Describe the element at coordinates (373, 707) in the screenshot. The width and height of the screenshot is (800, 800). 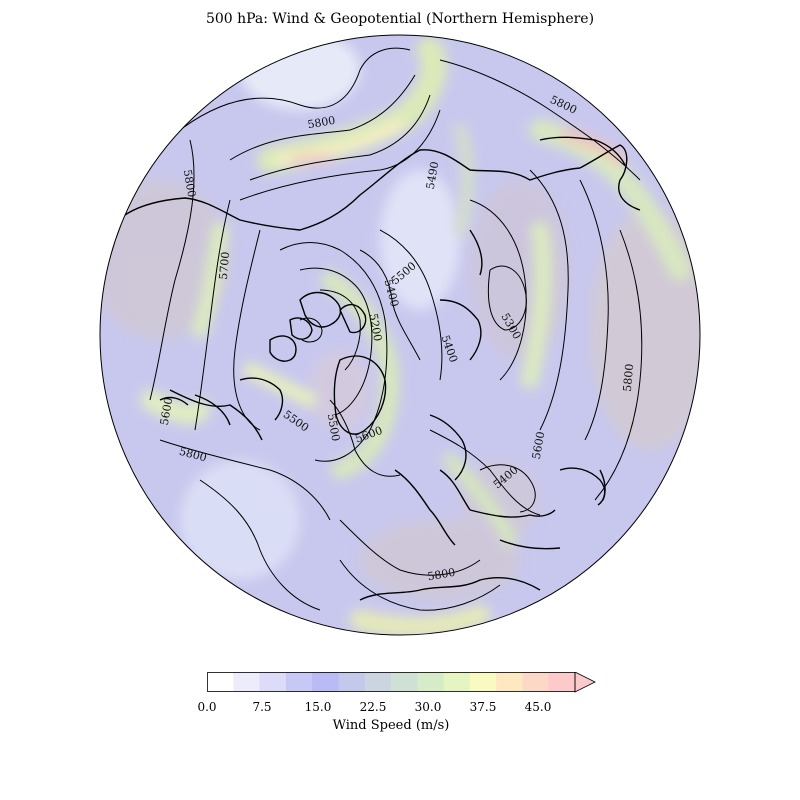
I see `colorbar-tick: 22.5` at that location.